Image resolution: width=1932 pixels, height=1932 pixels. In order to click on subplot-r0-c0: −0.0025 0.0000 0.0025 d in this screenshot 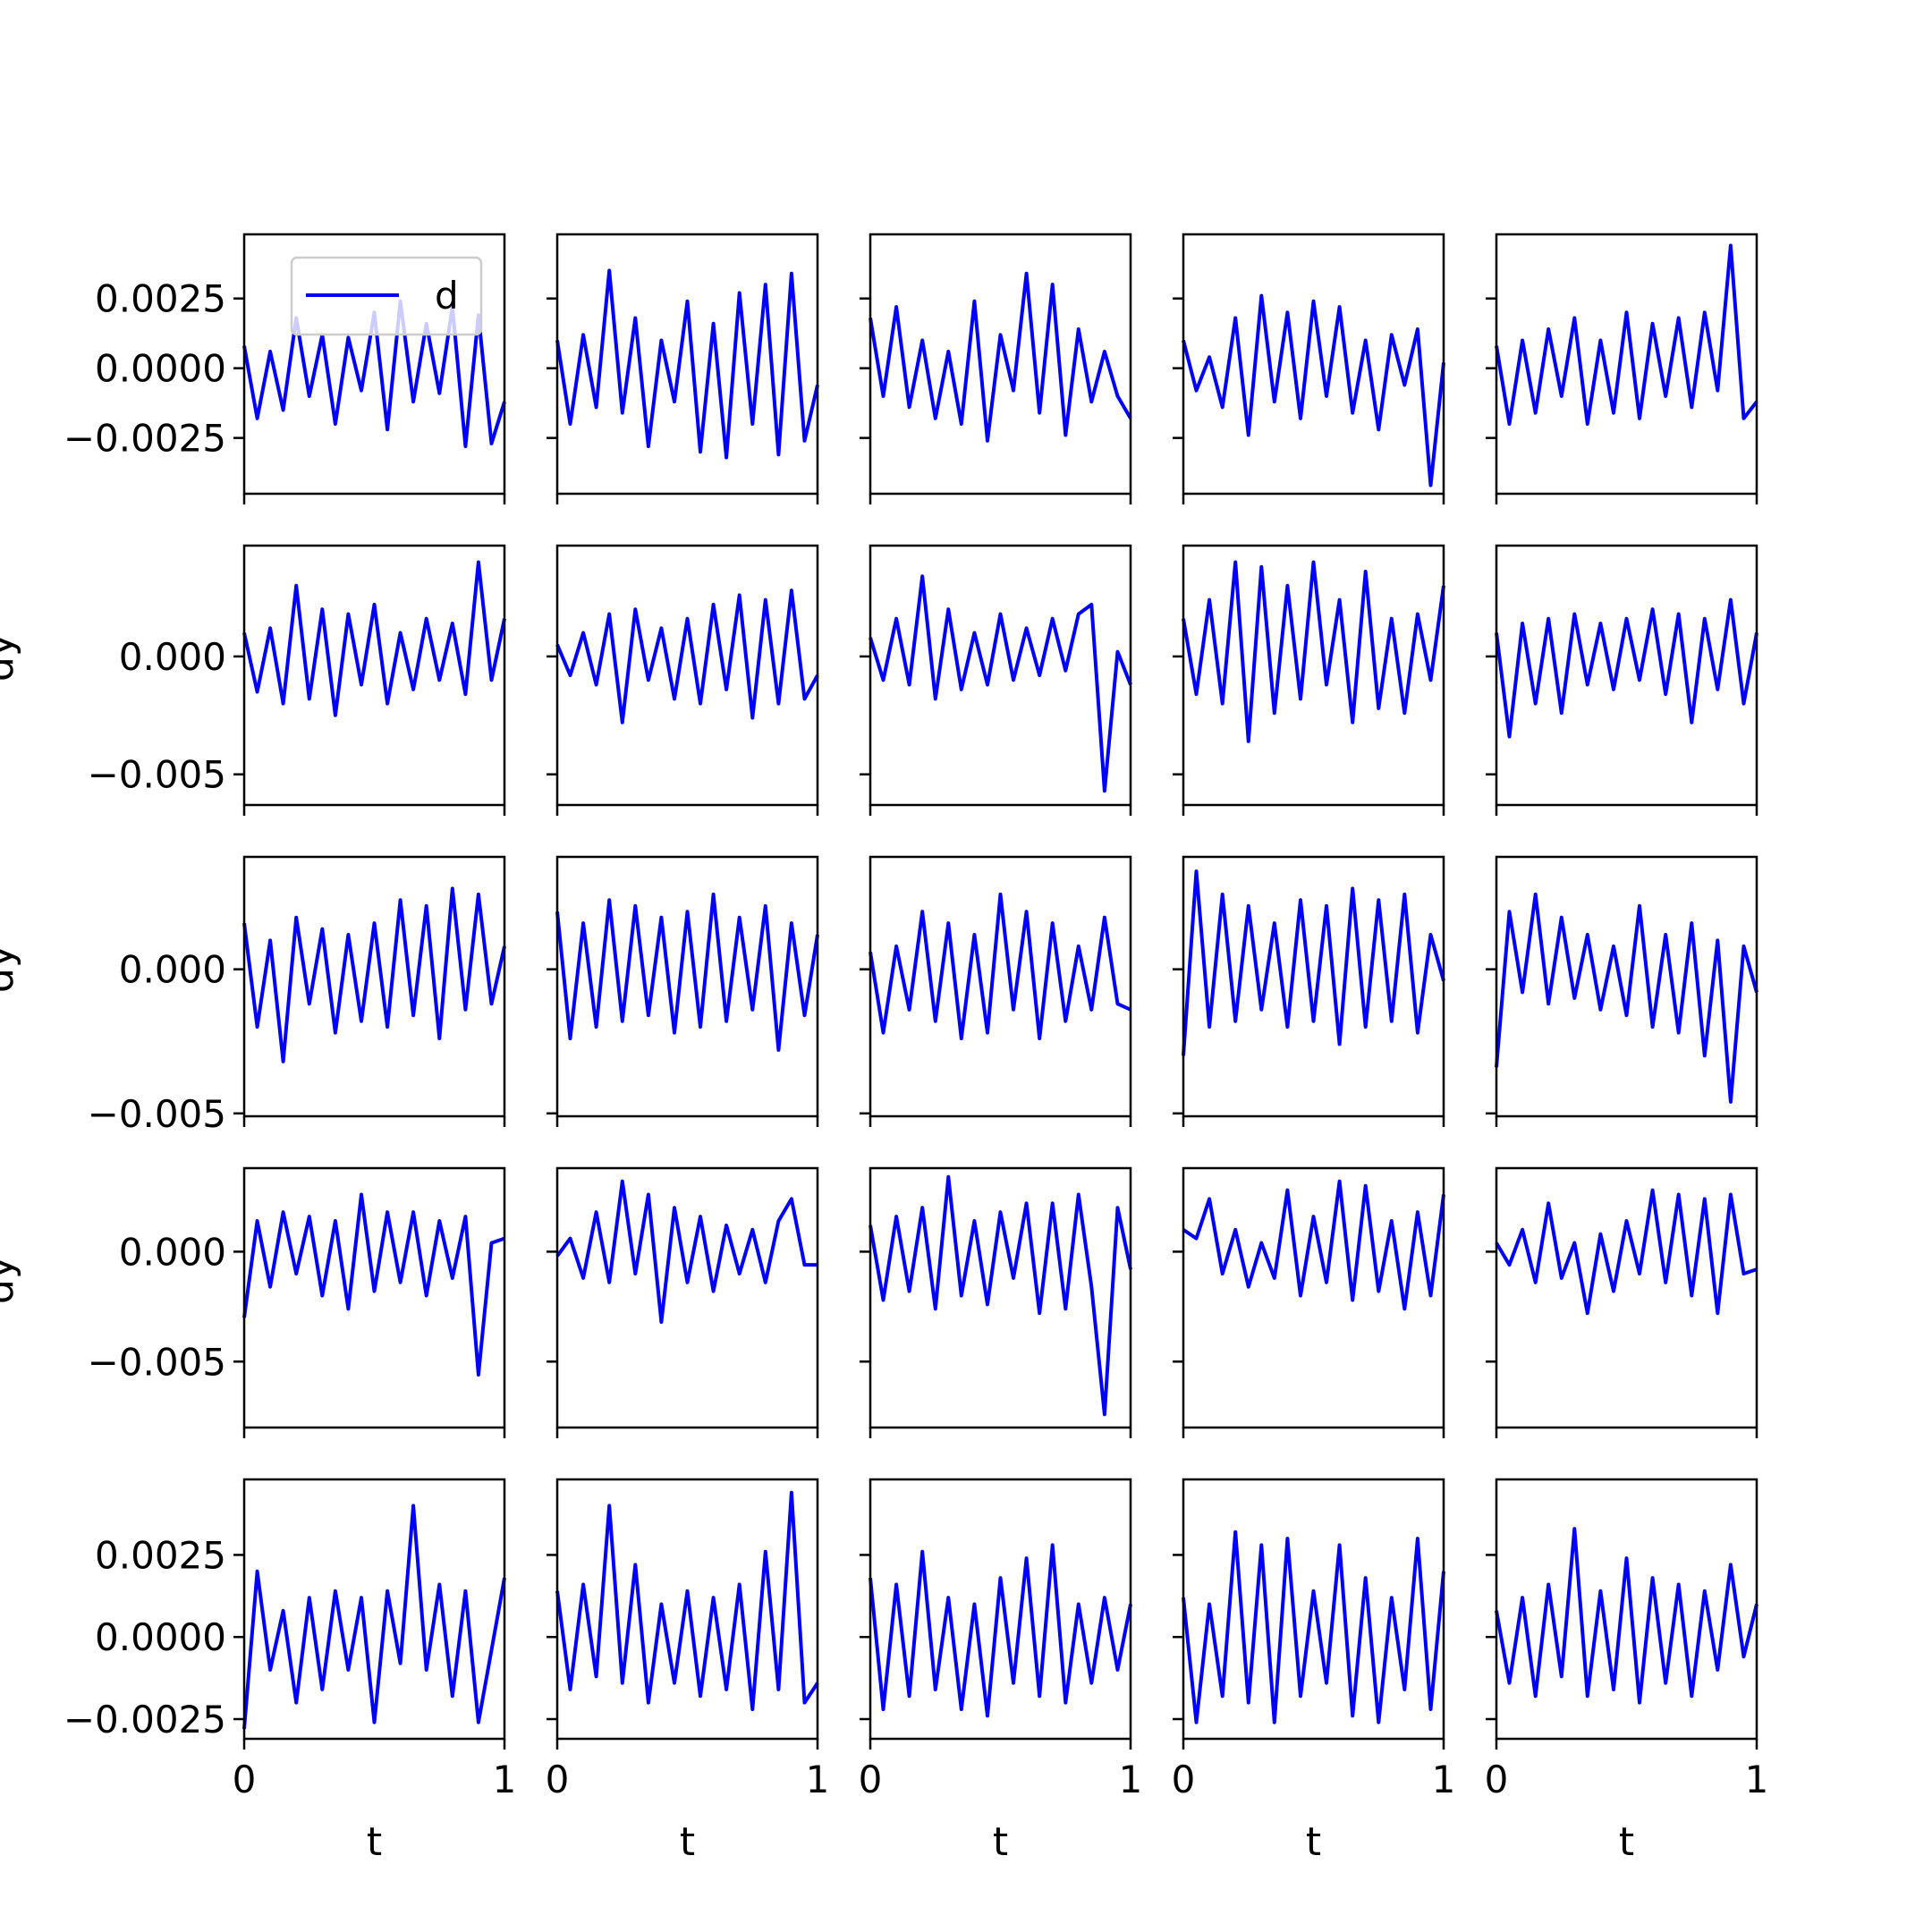, I will do `click(285, 368)`.